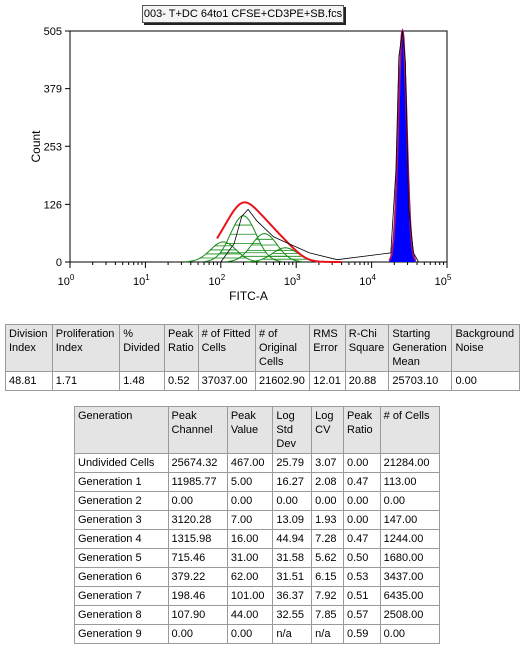 The width and height of the screenshot is (531, 652). I want to click on x-tick-label: 10⁴, so click(367, 280).